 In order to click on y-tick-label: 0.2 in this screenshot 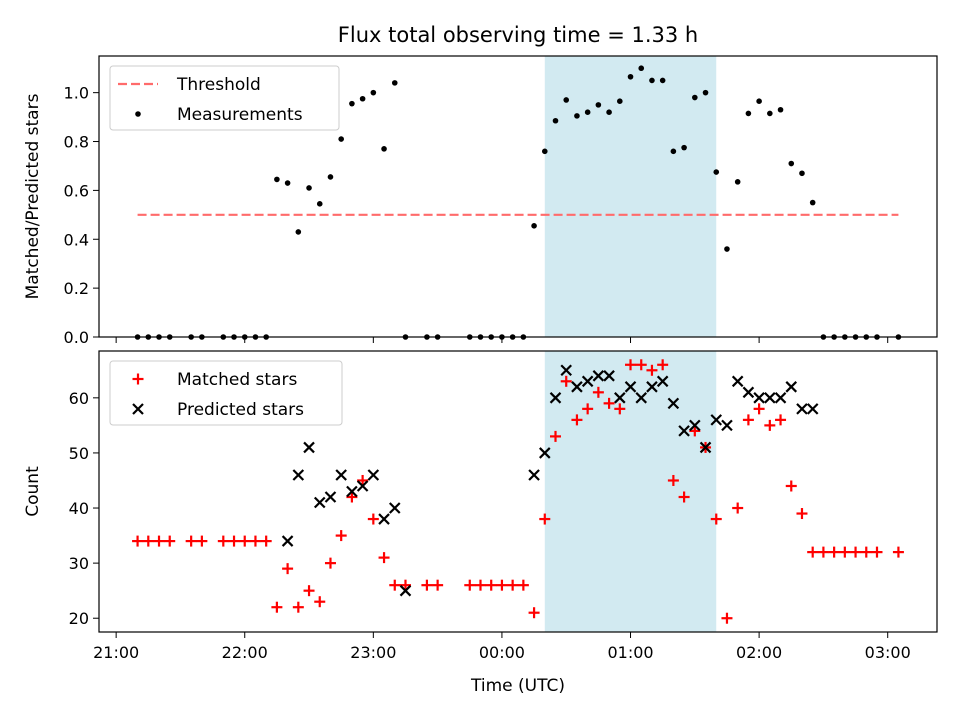, I will do `click(76, 288)`.